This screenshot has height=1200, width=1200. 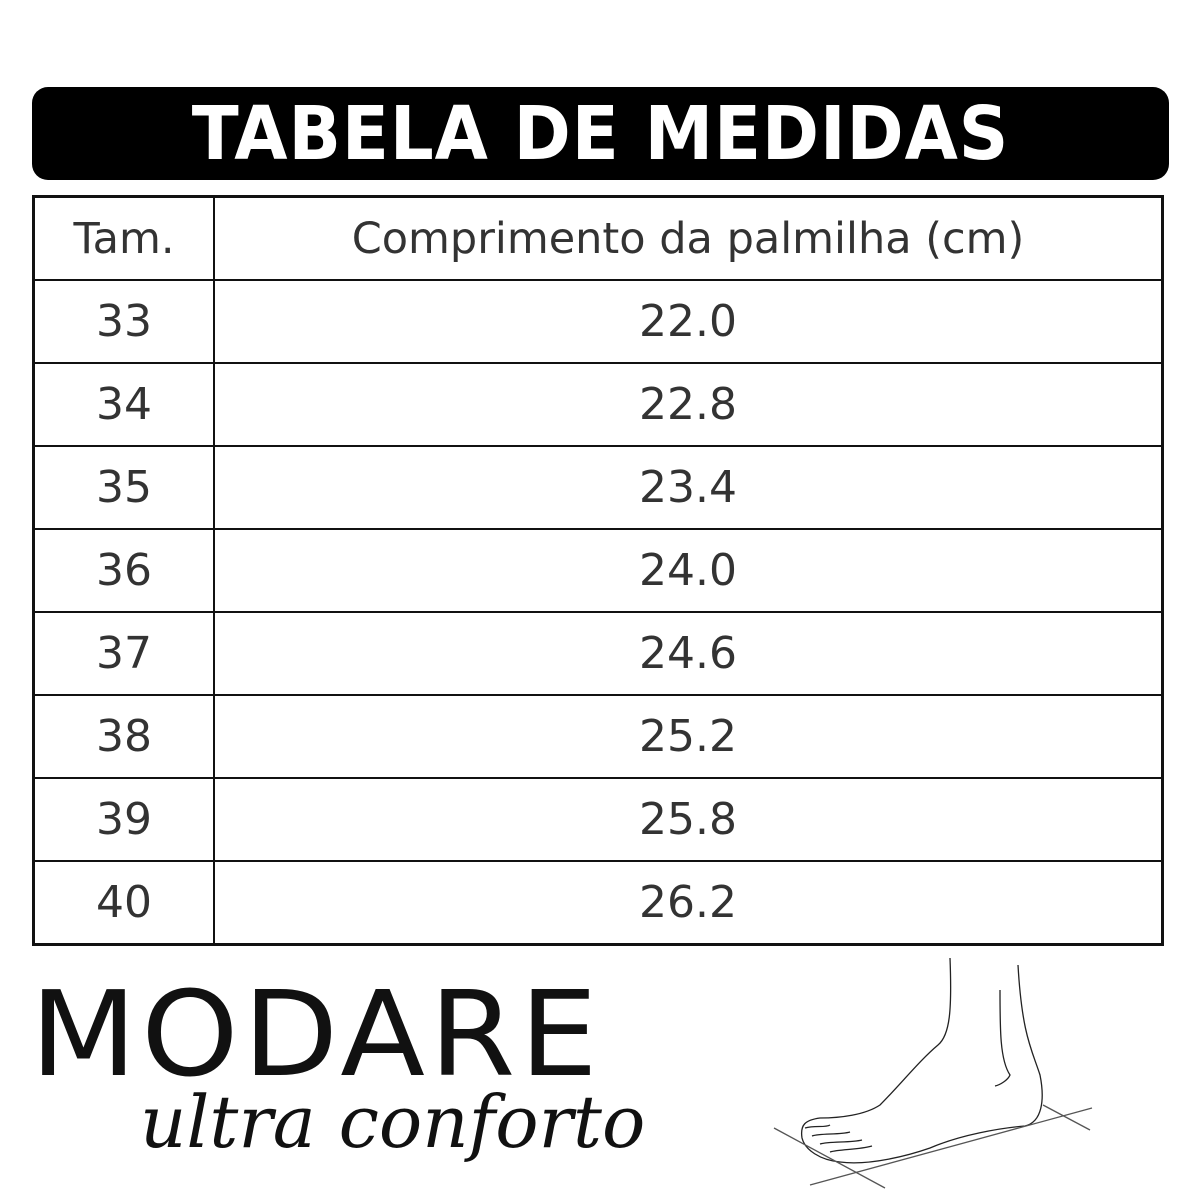 I want to click on table-row: 38 25.2, so click(x=598, y=736).